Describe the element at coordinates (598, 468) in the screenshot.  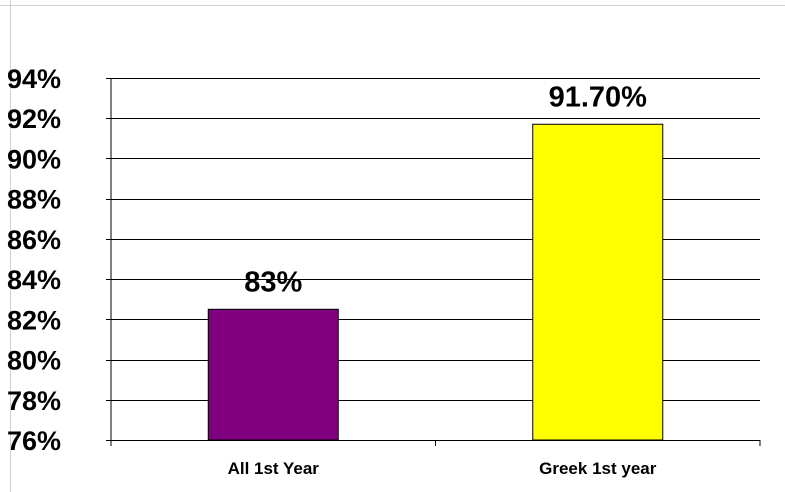
I see `category-label-1: Greek 1st year` at that location.